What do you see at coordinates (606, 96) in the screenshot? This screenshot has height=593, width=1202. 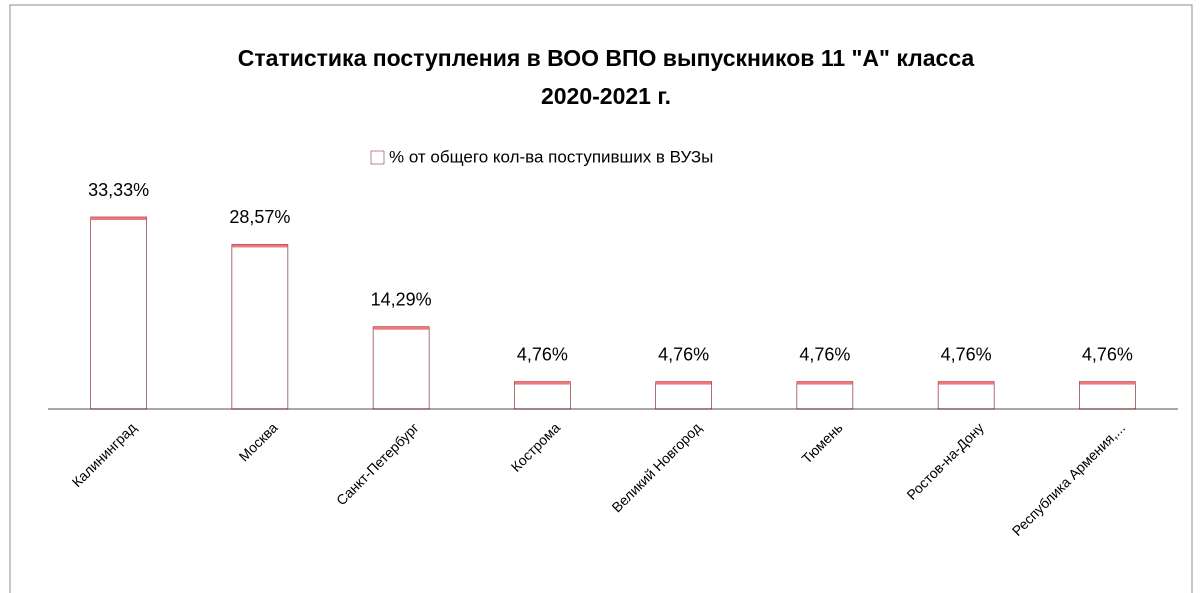 I see `chart-title: 2020-2021 г.` at bounding box center [606, 96].